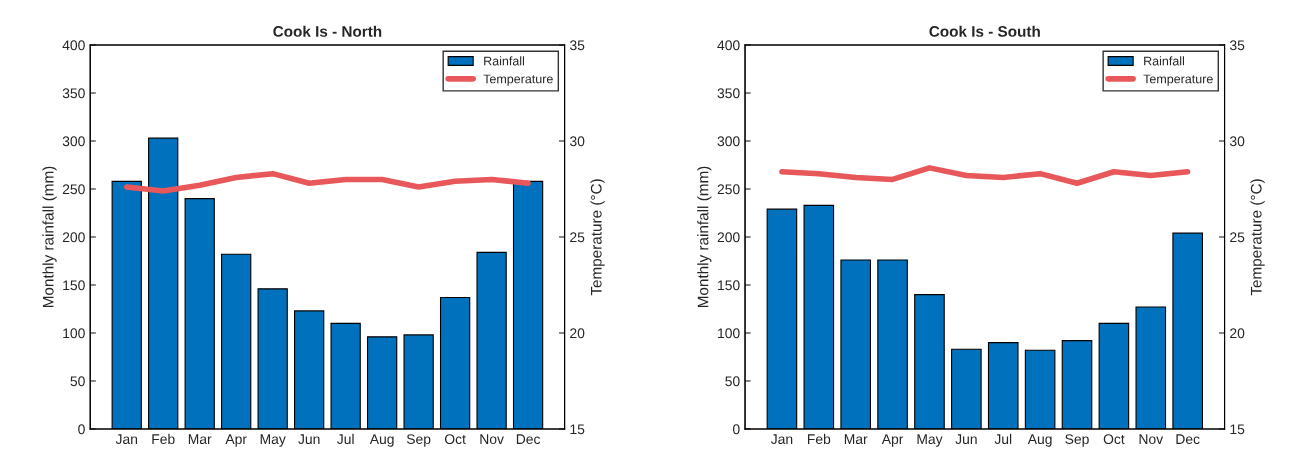 The width and height of the screenshot is (1289, 474). Describe the element at coordinates (984, 31) in the screenshot. I see `chart-title: Cook Is - South` at that location.